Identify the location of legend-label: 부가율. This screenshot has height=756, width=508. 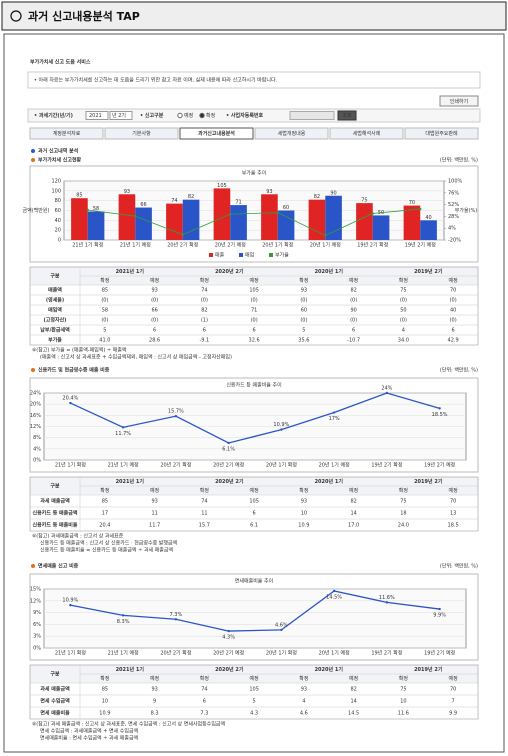
(282, 255).